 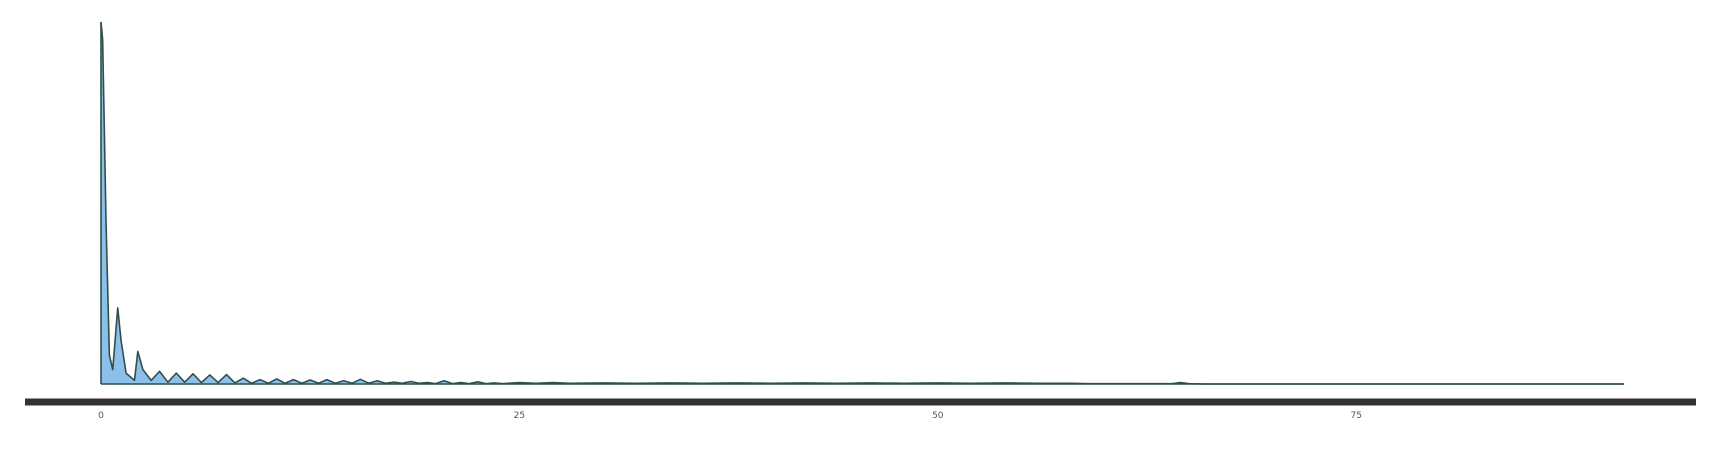 I want to click on x-axis-line, so click(x=860, y=402).